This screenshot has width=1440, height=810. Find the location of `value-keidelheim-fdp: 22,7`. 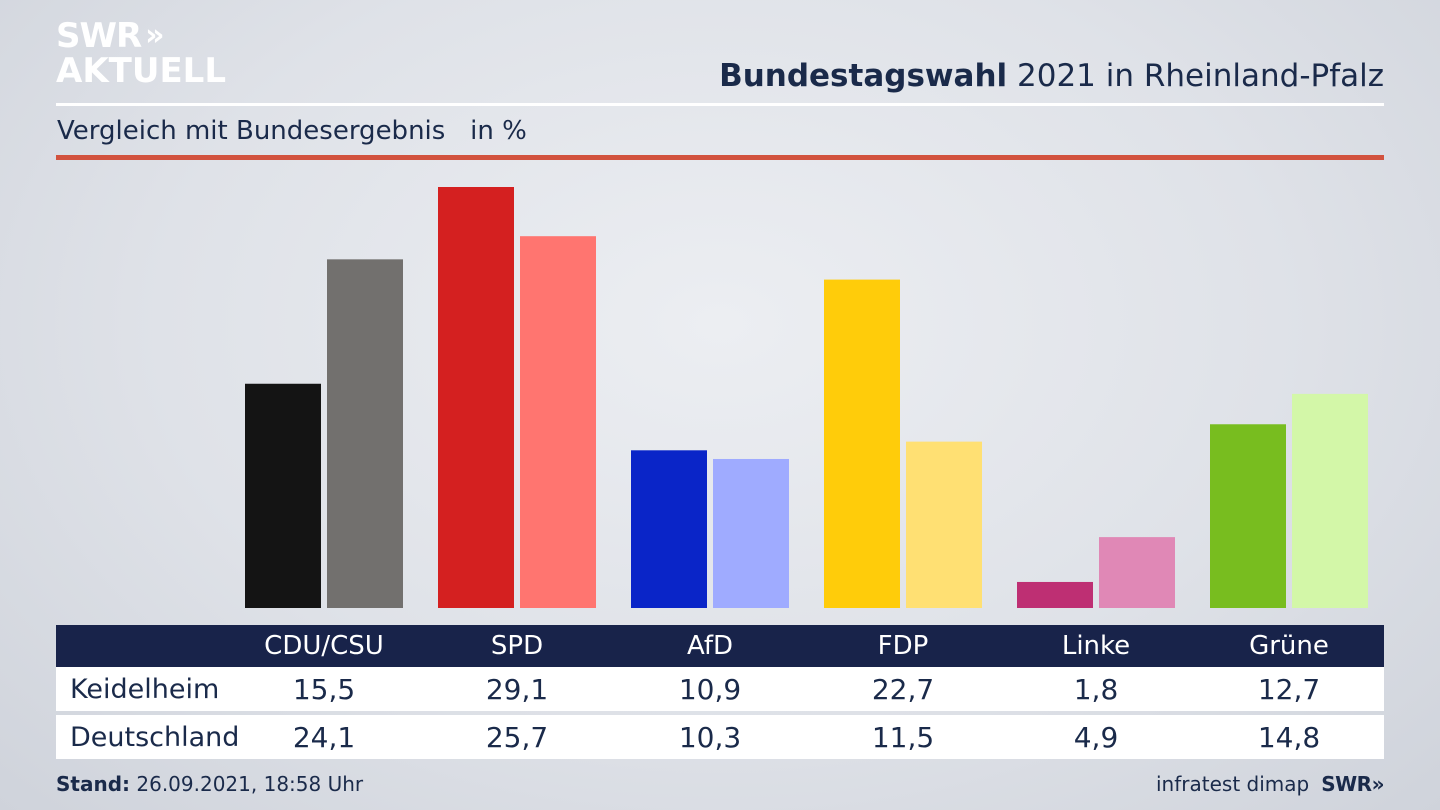

value-keidelheim-fdp: 22,7 is located at coordinates (903, 689).